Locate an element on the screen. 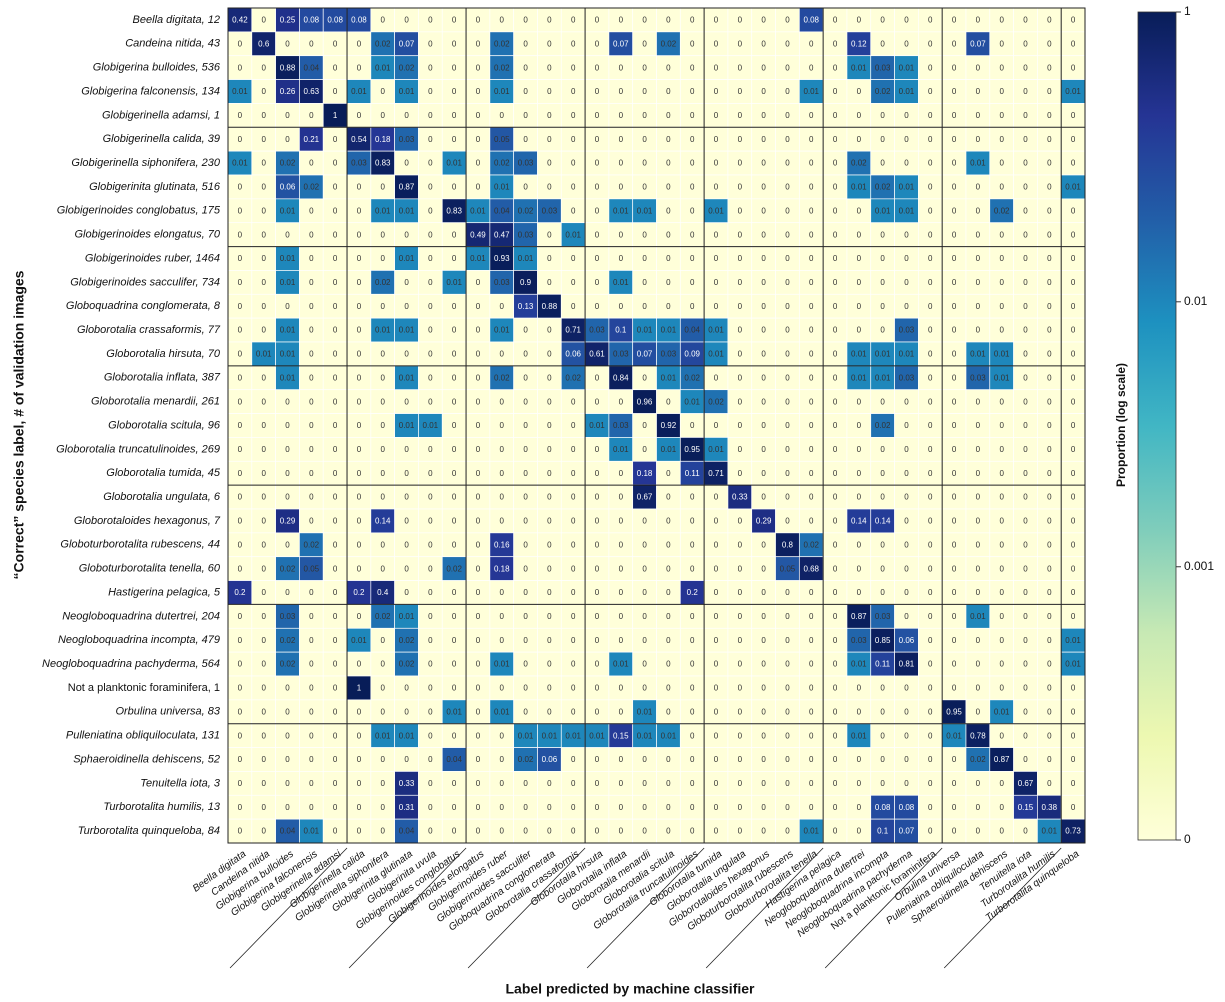  cell-value: 0.06 is located at coordinates (907, 640).